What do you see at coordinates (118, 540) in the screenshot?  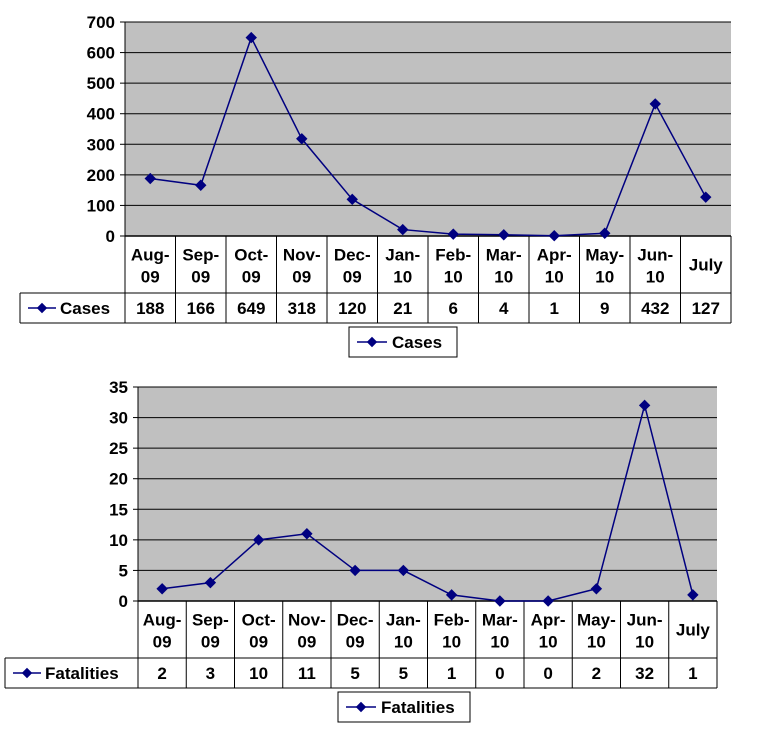 I see `y-tick-label: 10` at bounding box center [118, 540].